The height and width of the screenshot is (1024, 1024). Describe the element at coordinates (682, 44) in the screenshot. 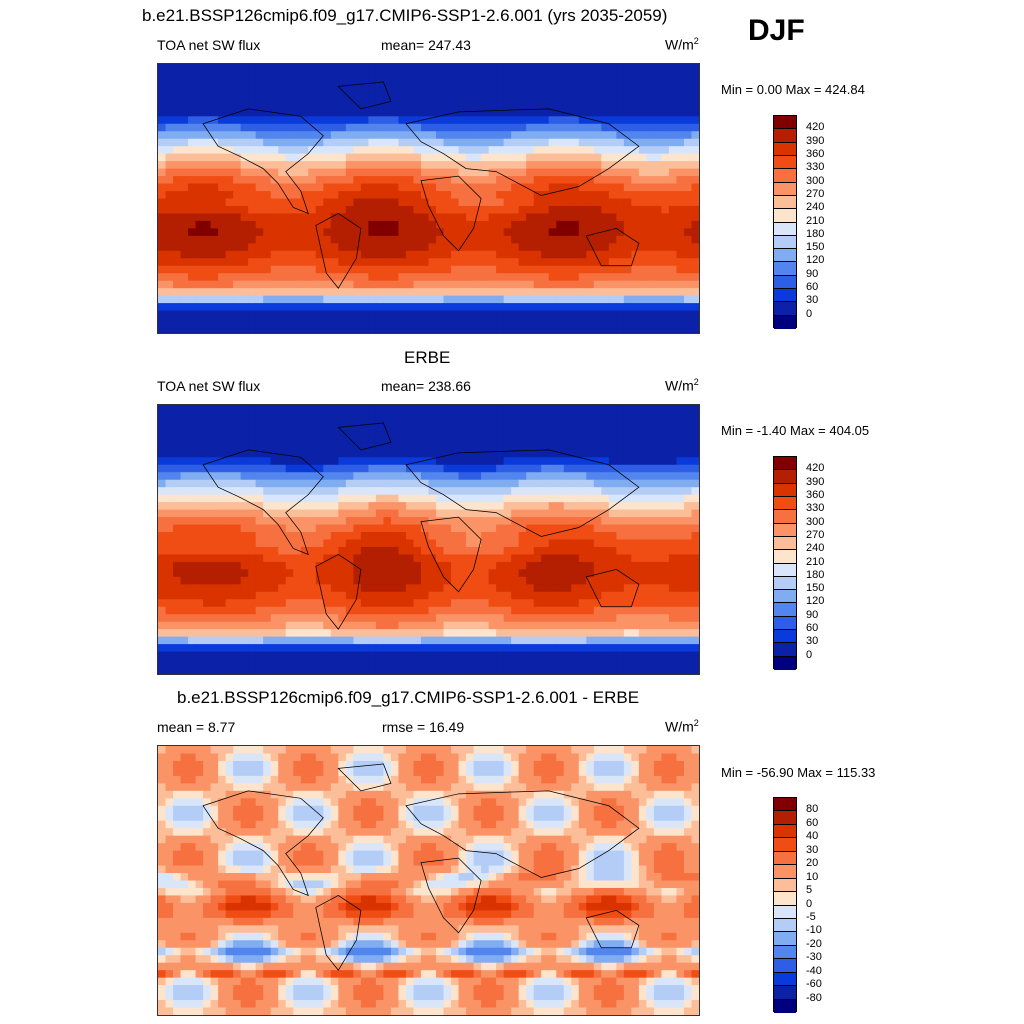

I see `panel-model-units: W/m2` at that location.